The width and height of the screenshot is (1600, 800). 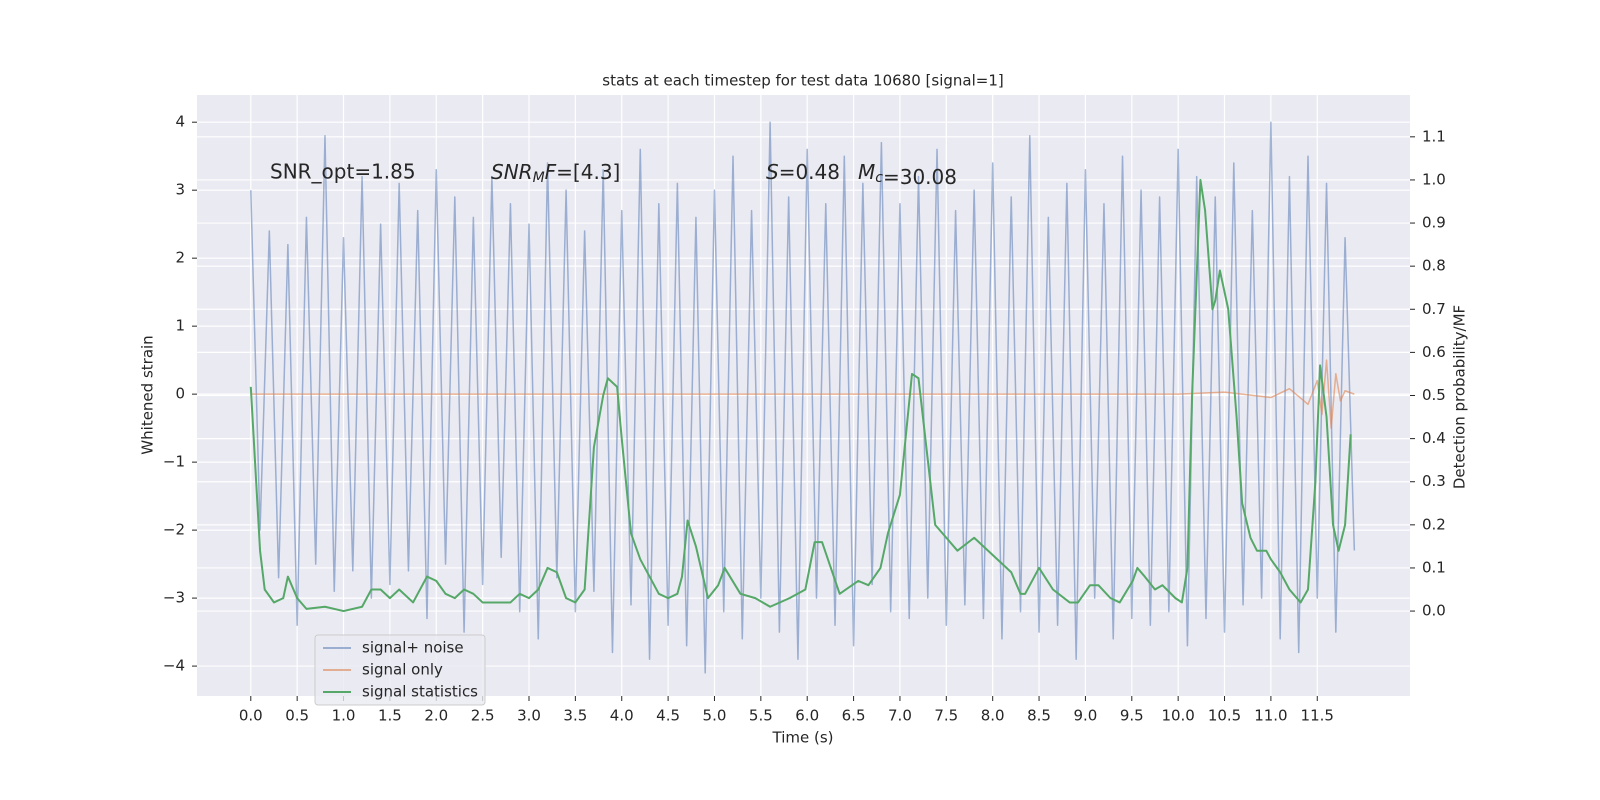 I want to click on y2-tick-label: 0.1, so click(x=1434, y=567).